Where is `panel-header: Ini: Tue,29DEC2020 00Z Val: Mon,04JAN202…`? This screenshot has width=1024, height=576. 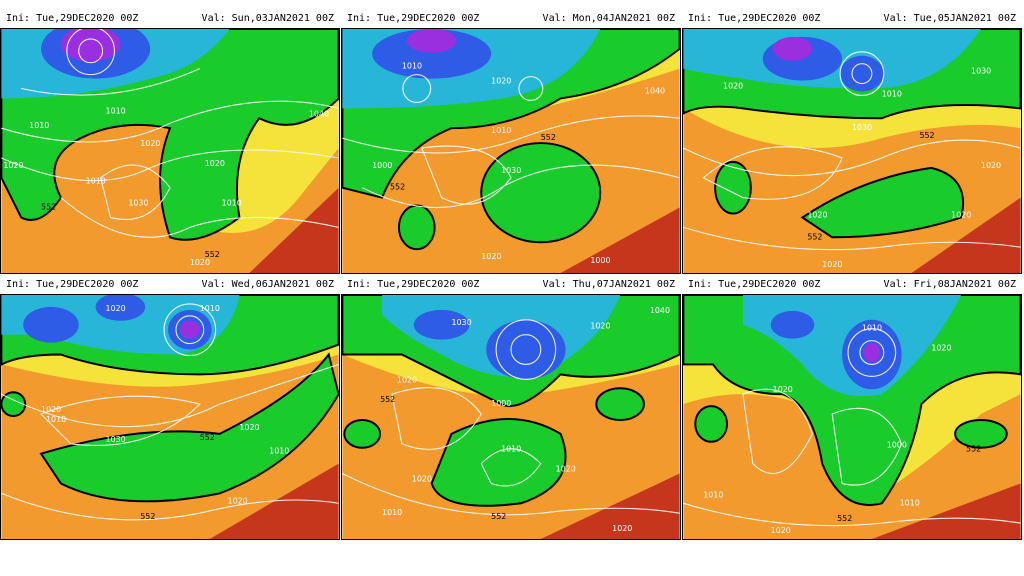 panel-header: Ini: Tue,29DEC2020 00Z Val: Mon,04JAN202… is located at coordinates (511, 18).